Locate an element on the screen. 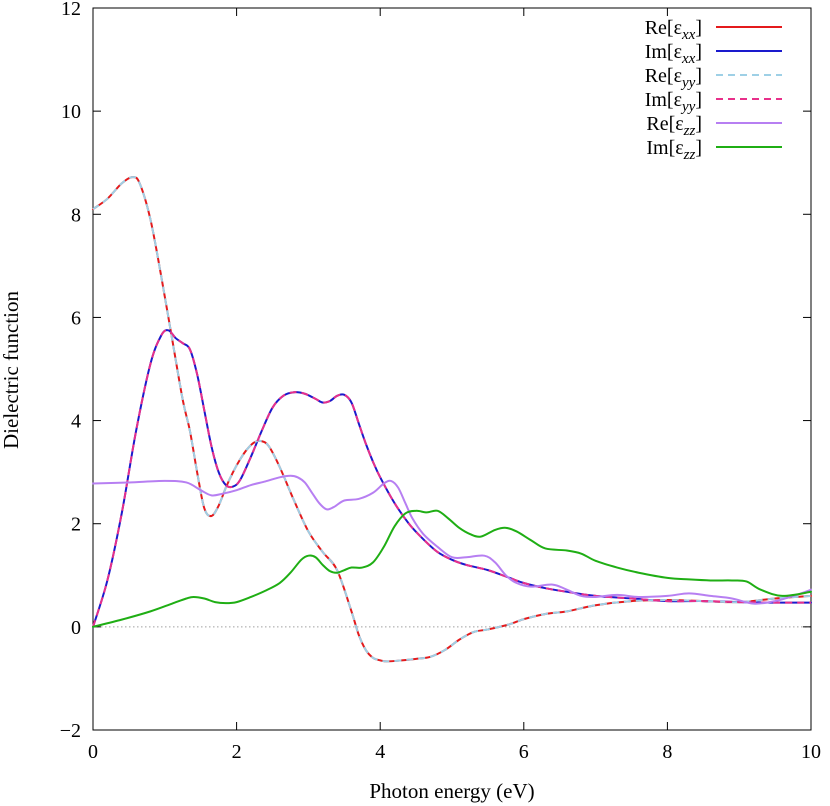 This screenshot has height=806, width=830. series-line-re-zz is located at coordinates (452, 539).